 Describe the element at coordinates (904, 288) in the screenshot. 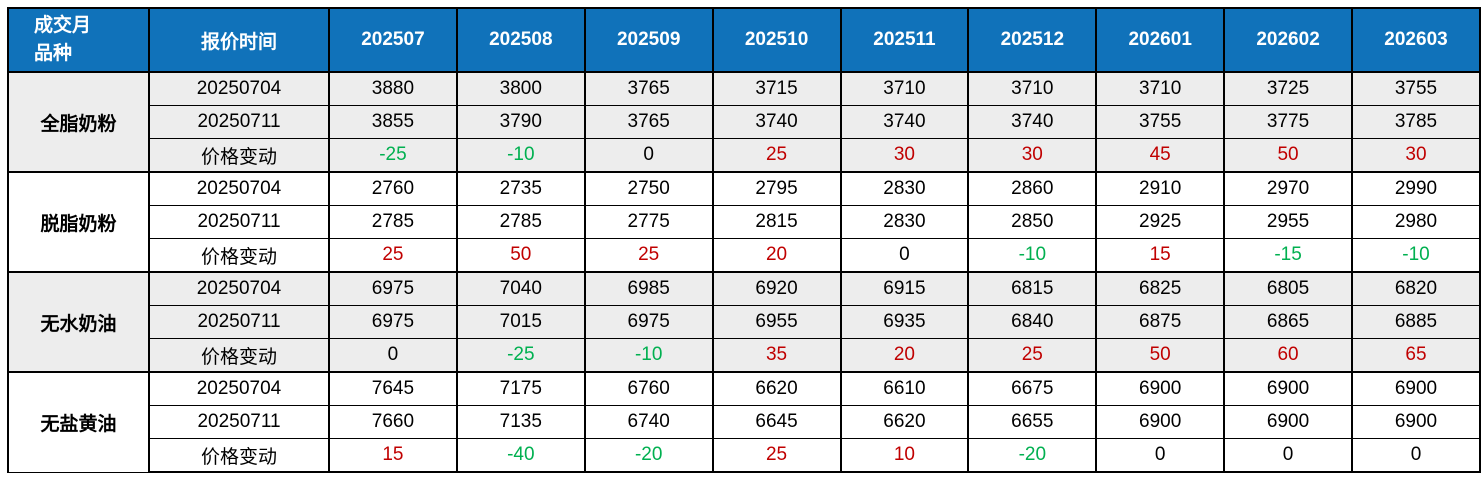

I see `price-cell: 6915` at that location.